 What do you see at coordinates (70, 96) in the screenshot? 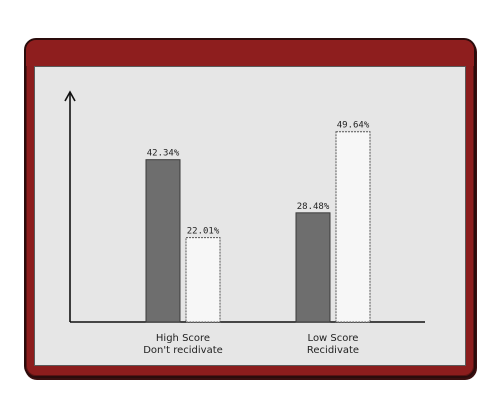
I see `y-axis-arrow` at bounding box center [70, 96].